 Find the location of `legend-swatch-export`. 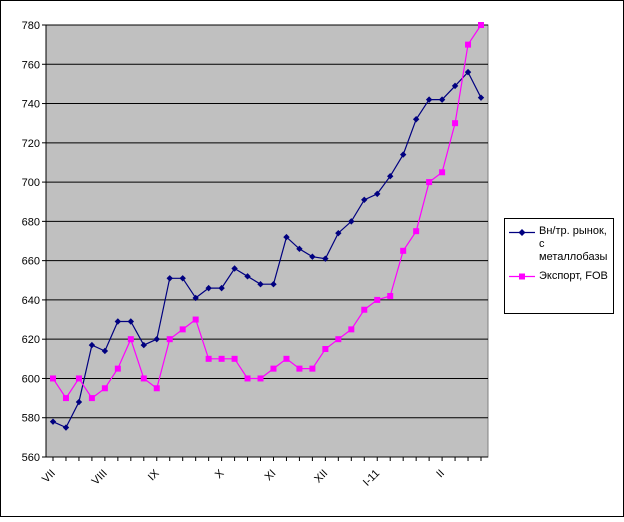

legend-swatch-export is located at coordinates (522, 276).